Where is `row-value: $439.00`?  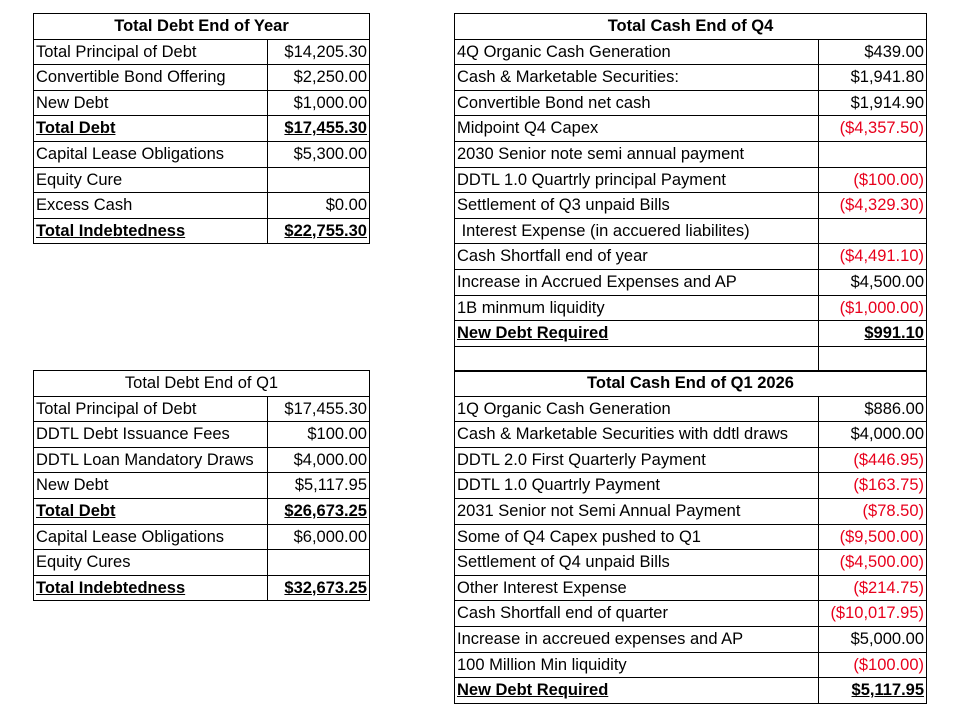 row-value: $439.00 is located at coordinates (872, 52).